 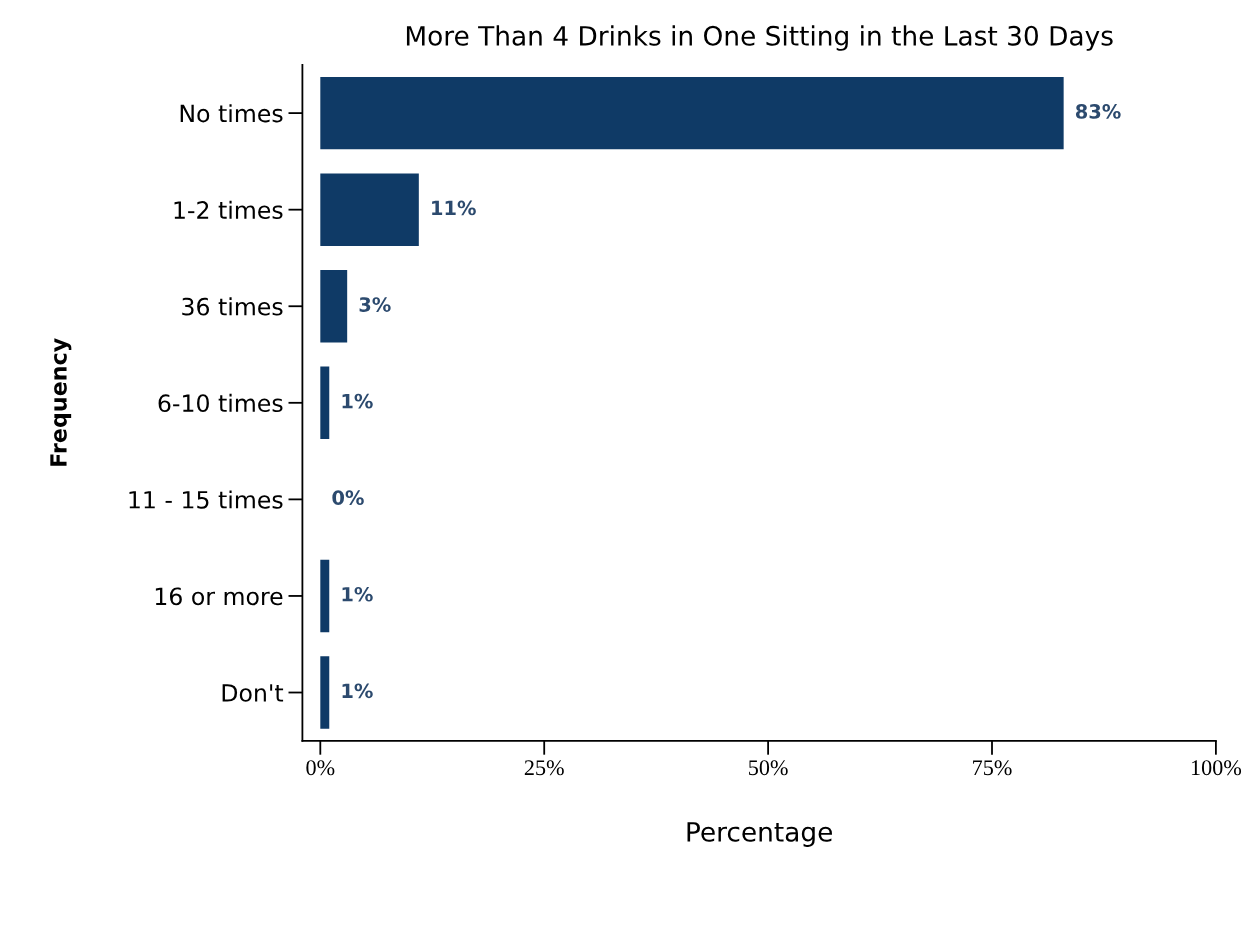 I want to click on y-tick-label: 16 or more, so click(x=219, y=596).